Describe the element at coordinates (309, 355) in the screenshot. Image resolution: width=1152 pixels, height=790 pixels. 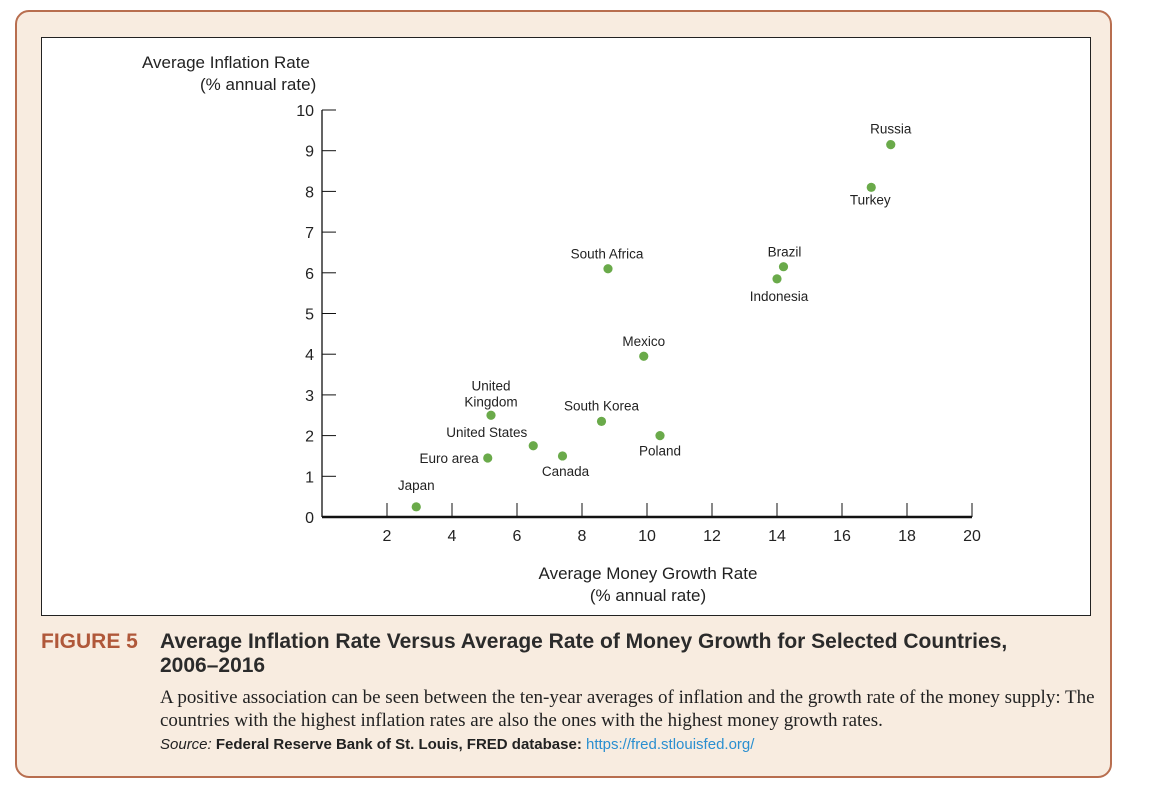
I see `y-tick-label: 4` at that location.